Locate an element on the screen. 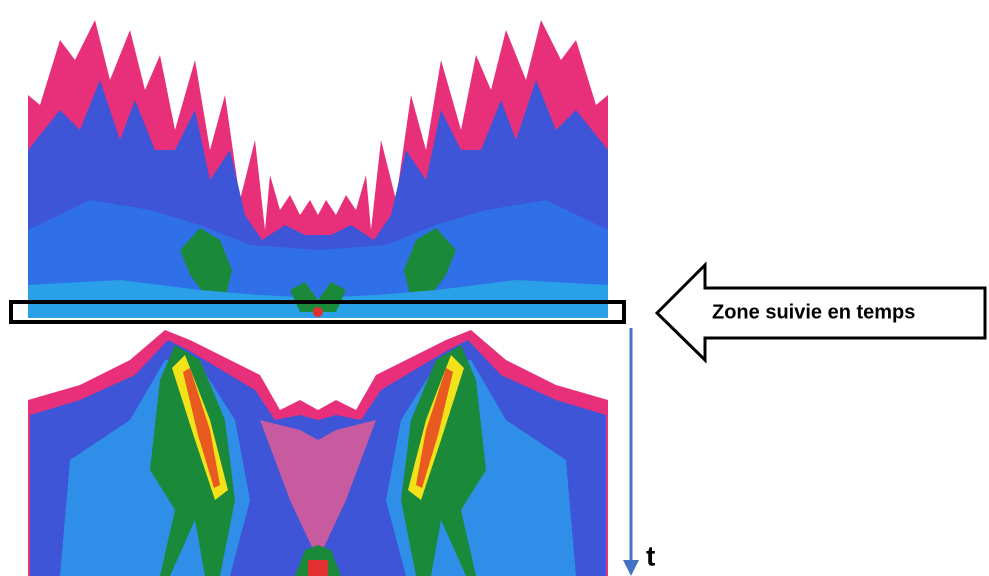  zone-arrow is located at coordinates (820, 312).